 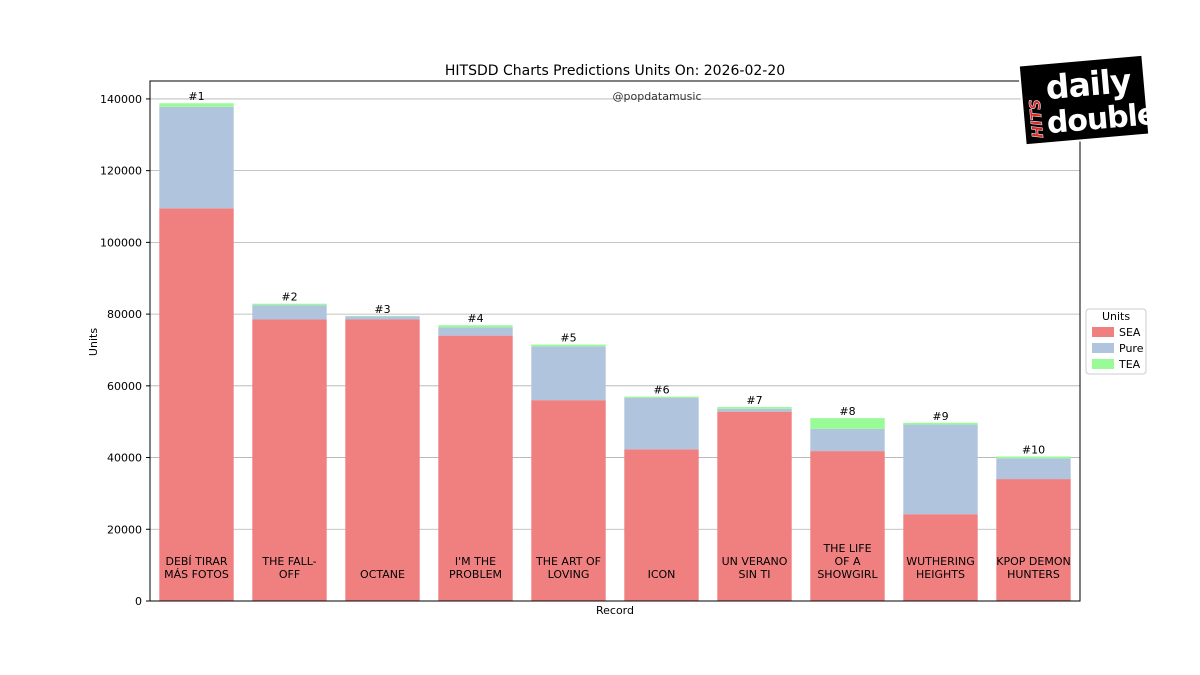 I want to click on y-tick-label: 60000, so click(x=124, y=386).